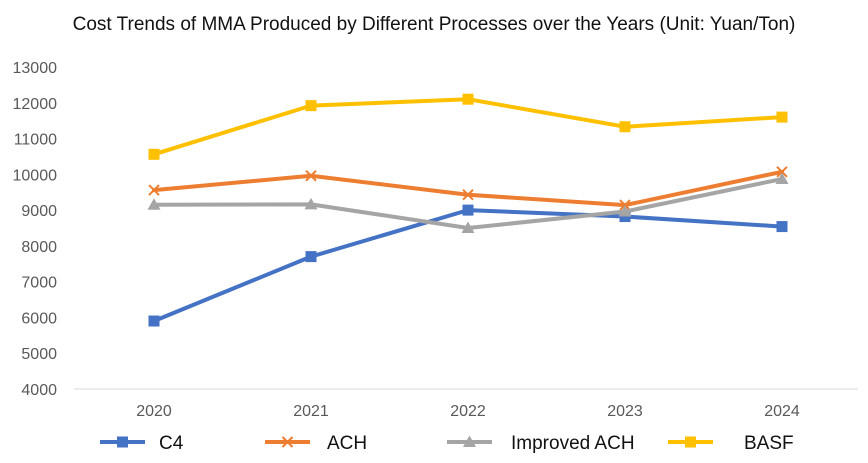 The width and height of the screenshot is (868, 463). What do you see at coordinates (731, 443) in the screenshot?
I see `legend-item-basf: BASF` at bounding box center [731, 443].